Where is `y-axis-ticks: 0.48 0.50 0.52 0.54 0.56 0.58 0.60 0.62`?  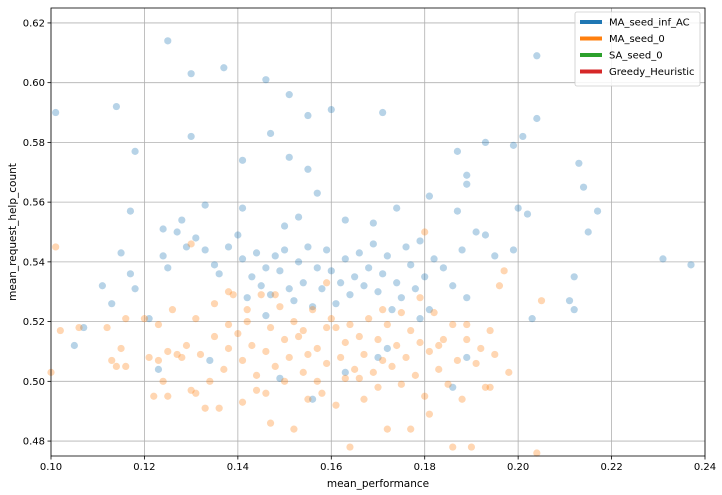
y-axis-ticks: 0.48 0.50 0.52 0.54 0.56 0.58 0.60 0.62 is located at coordinates (37, 233).